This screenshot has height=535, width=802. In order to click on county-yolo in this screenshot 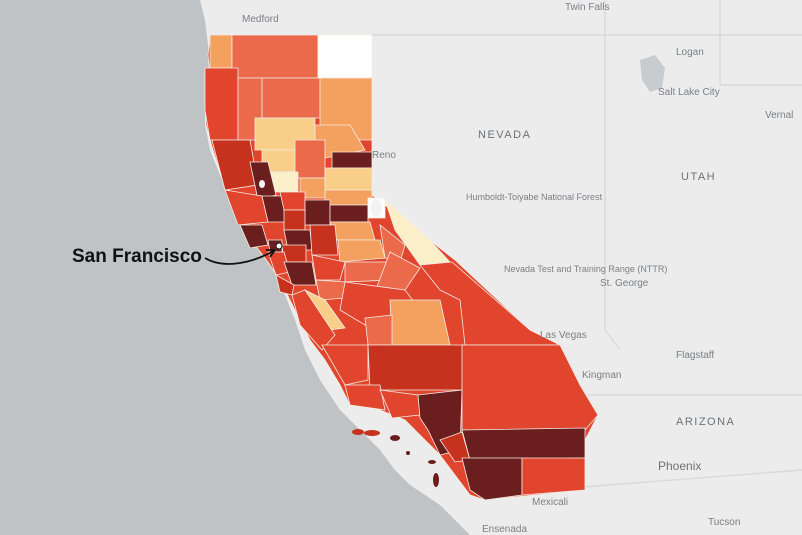, I will do `click(292, 201)`.